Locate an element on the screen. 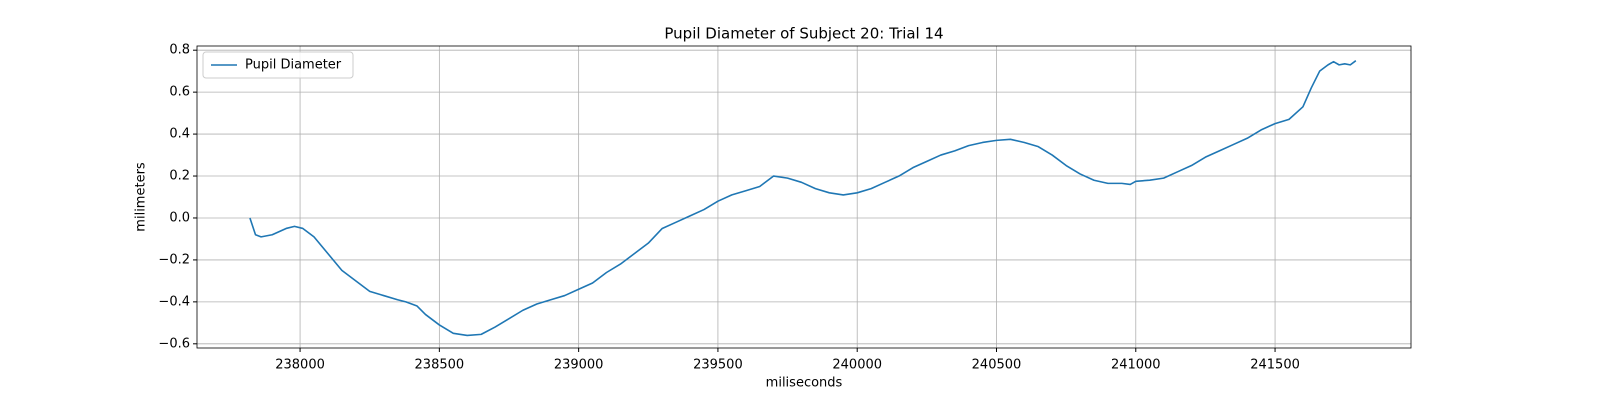 Image resolution: width=1600 pixels, height=404 pixels. y-tick-label: 0.0 is located at coordinates (179, 217).